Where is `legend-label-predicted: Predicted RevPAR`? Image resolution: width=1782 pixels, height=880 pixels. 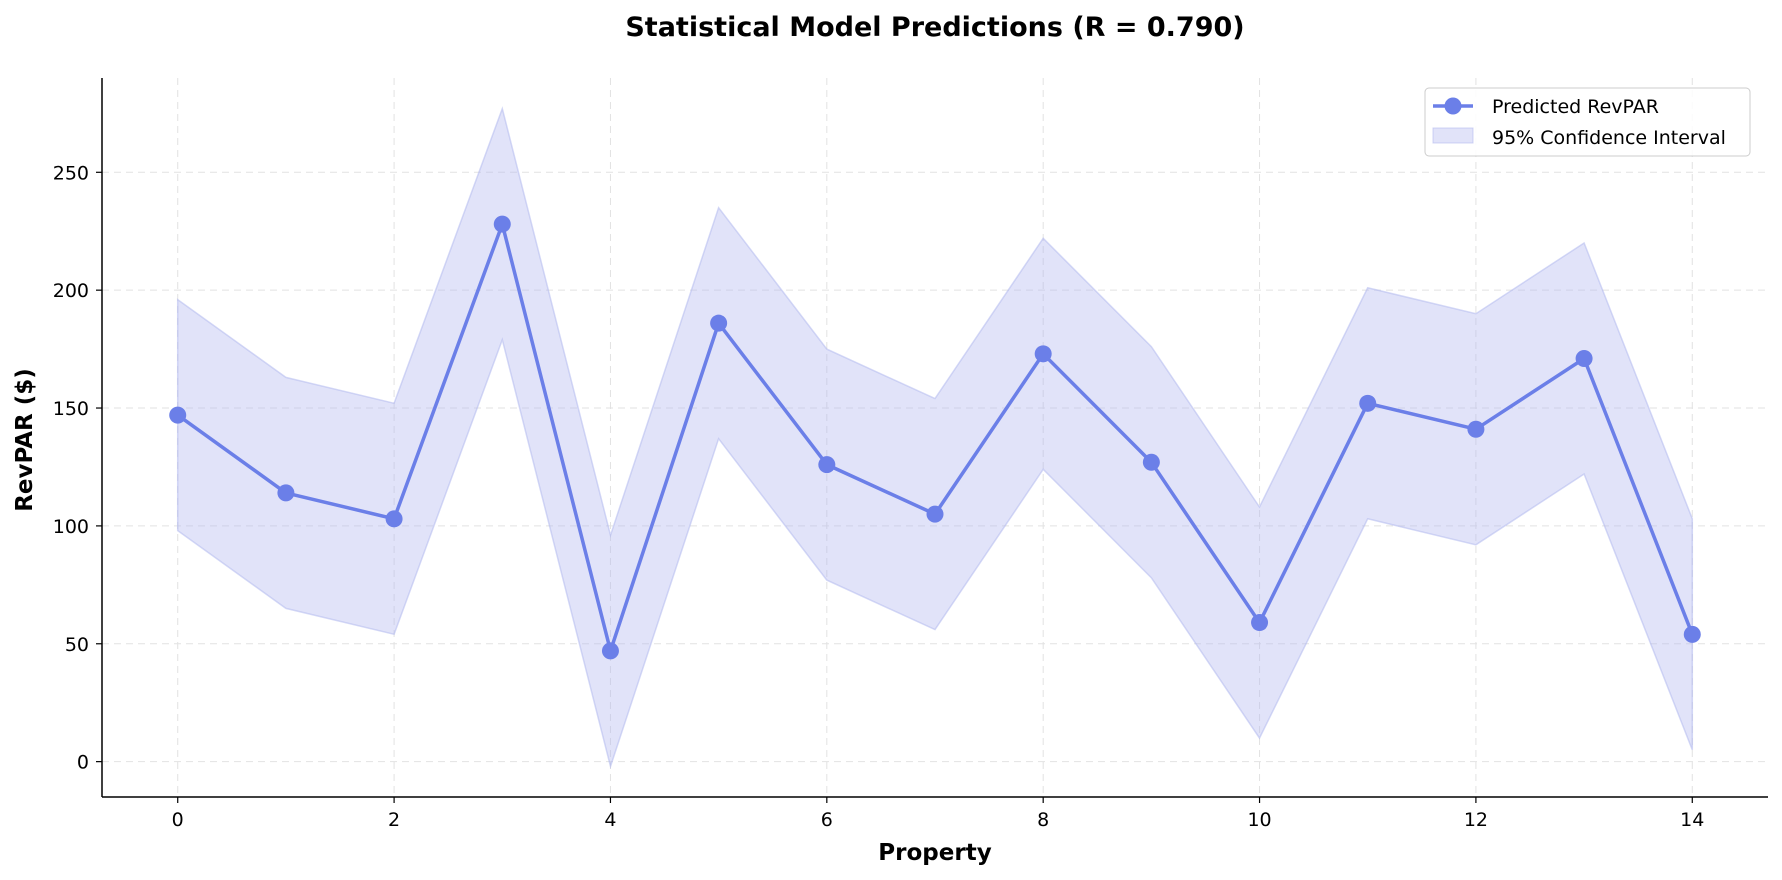 legend-label-predicted: Predicted RevPAR is located at coordinates (1575, 107).